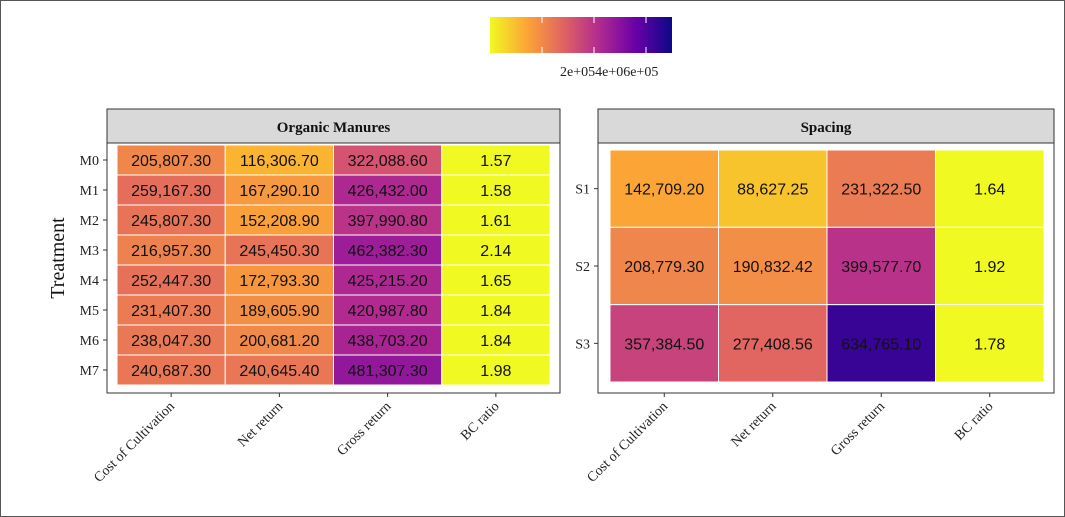 This screenshot has width=1065, height=517. I want to click on tile-value-label: 190,832.42, so click(773, 267).